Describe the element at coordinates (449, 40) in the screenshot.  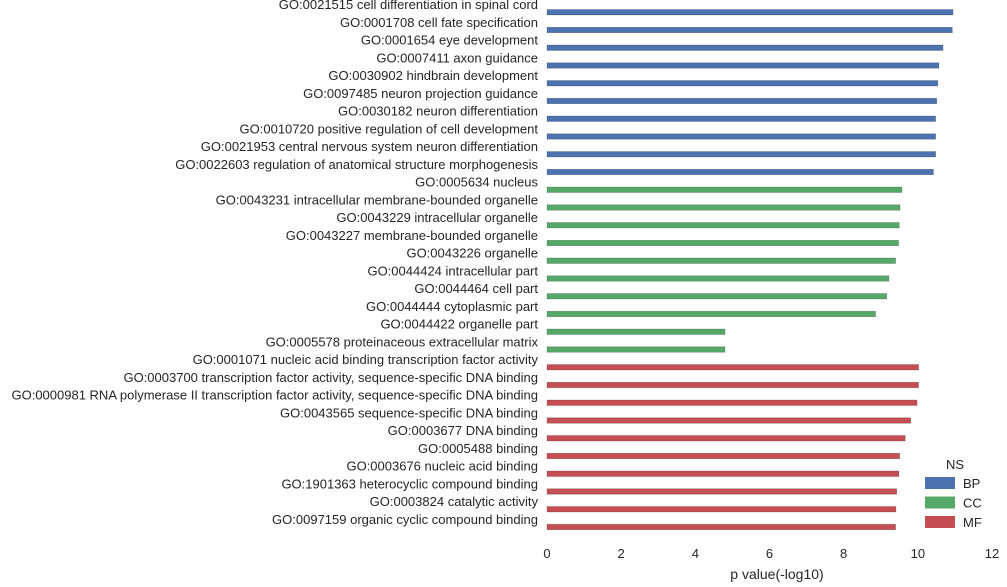
I see `category-label: GO:0001654 eye development` at that location.